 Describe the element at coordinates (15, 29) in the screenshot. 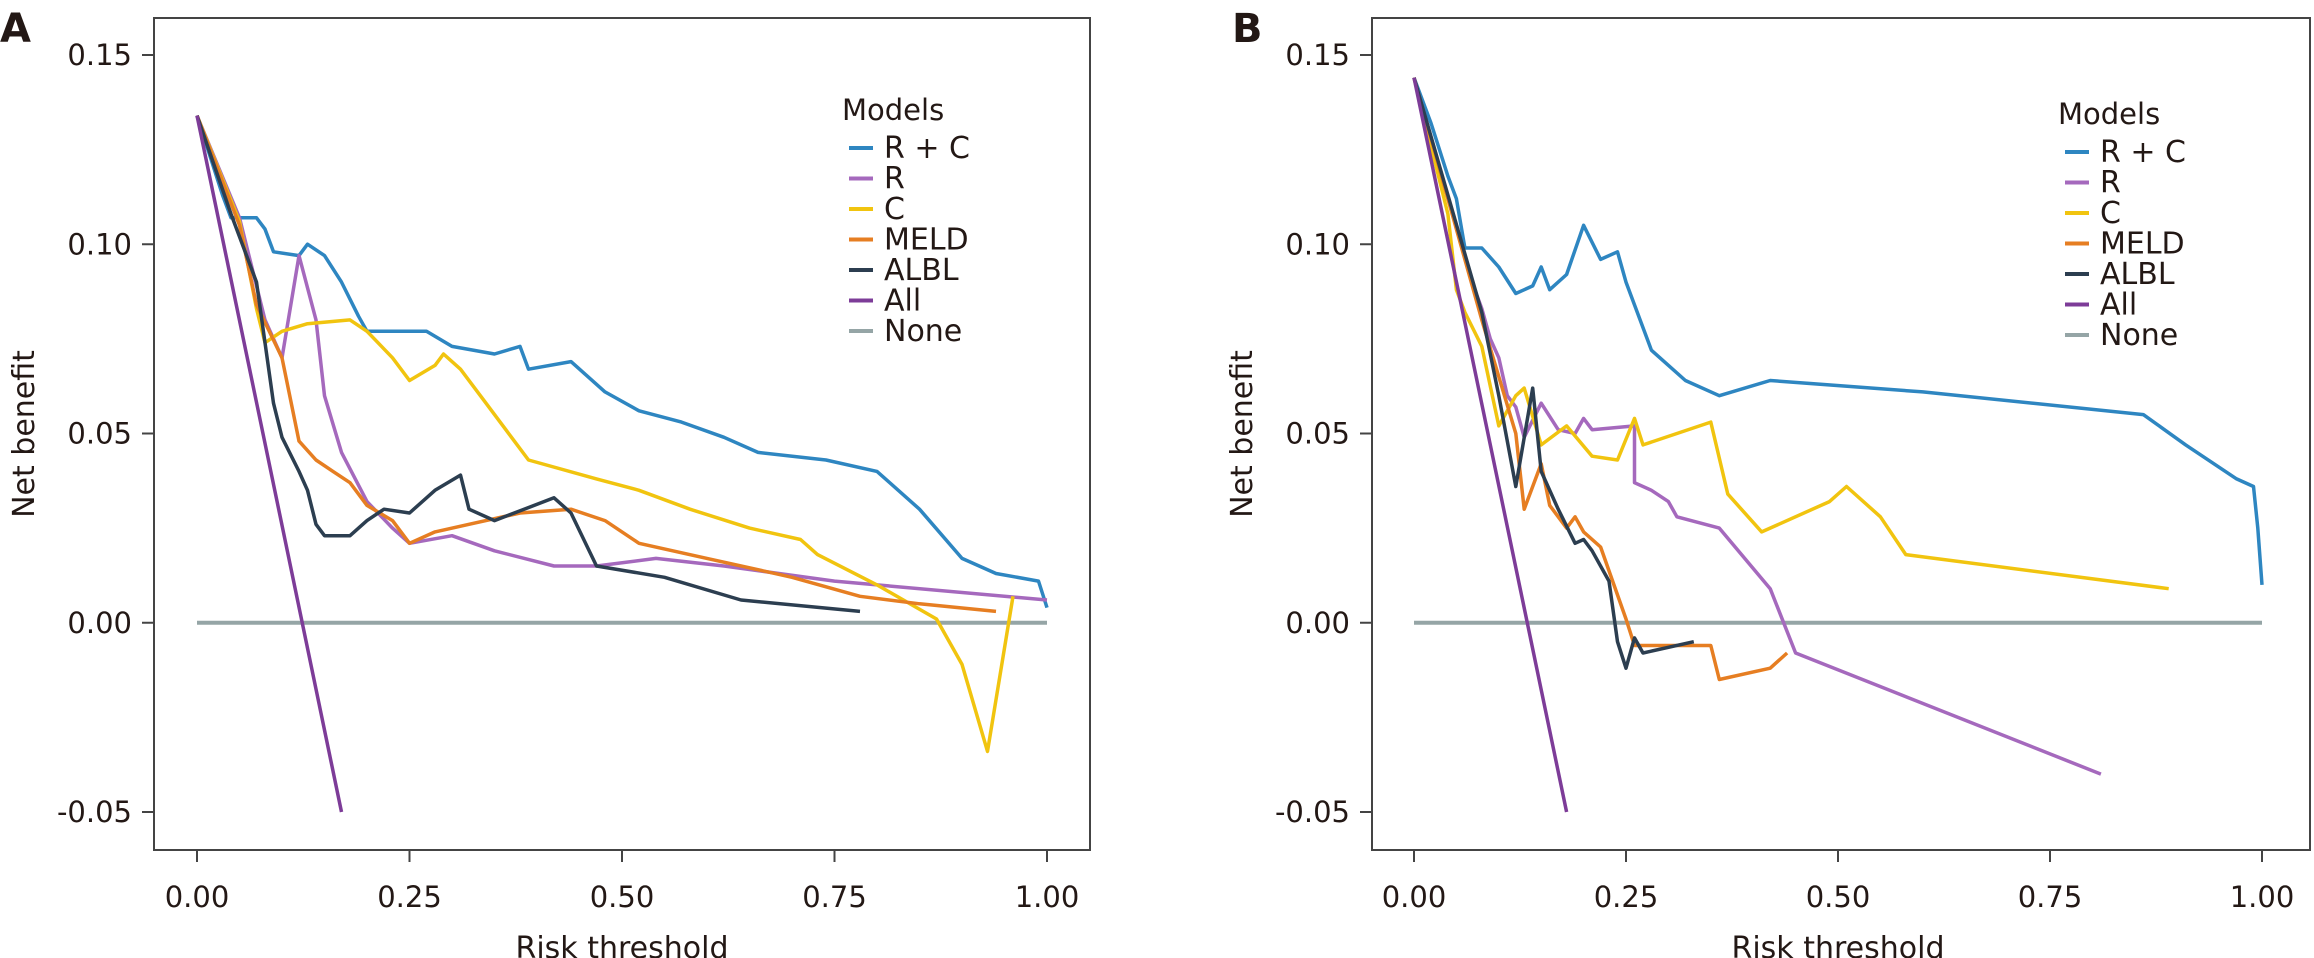

I see `panel-label: A` at that location.